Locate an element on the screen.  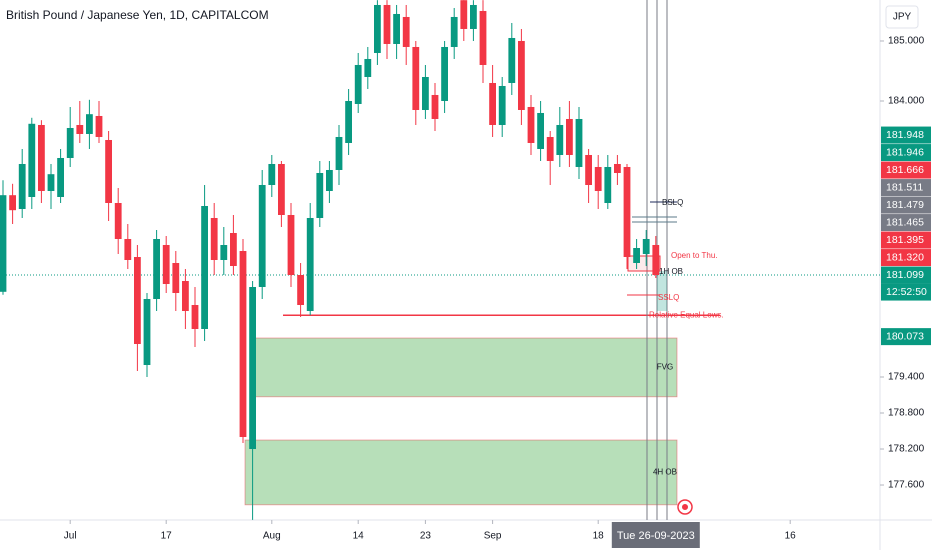
x-tick-label: 16 is located at coordinates (791, 536).